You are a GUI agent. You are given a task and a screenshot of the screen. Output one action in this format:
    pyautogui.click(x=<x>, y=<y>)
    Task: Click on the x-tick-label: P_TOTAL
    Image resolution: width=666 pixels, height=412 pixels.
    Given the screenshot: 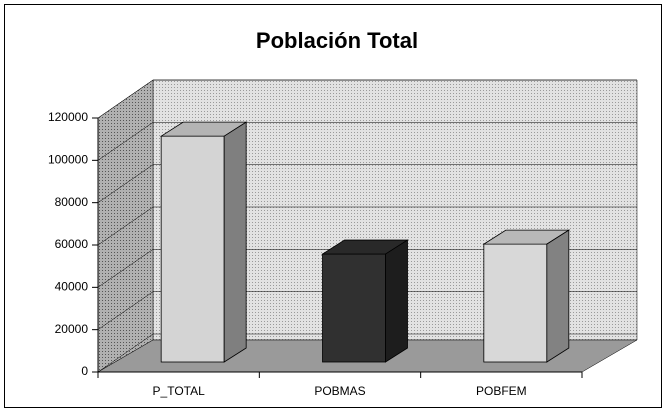 What is the action you would take?
    pyautogui.click(x=179, y=391)
    